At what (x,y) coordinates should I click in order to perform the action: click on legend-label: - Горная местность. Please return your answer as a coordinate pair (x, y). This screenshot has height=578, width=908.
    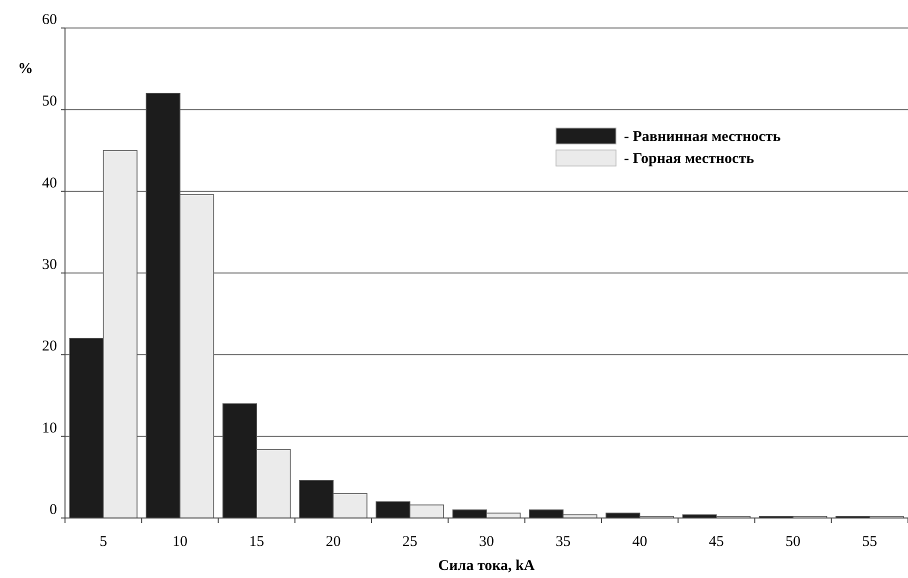
    Looking at the image, I should click on (689, 159).